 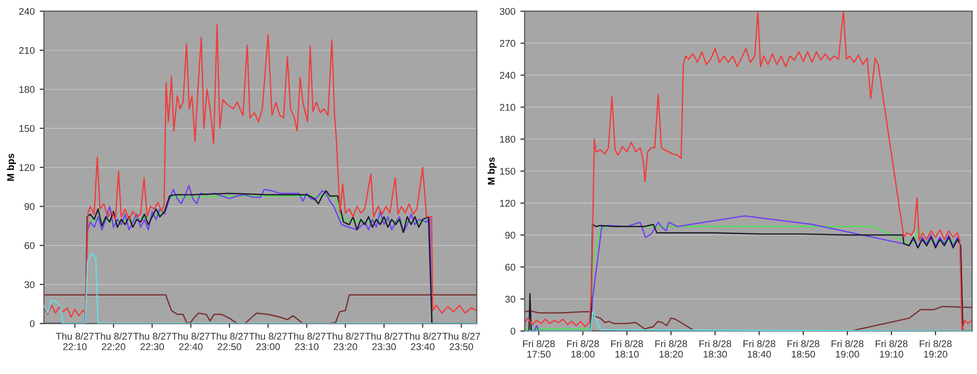 What do you see at coordinates (892, 349) in the screenshot?
I see `x-tick-label: Fri 8/28 19:10` at bounding box center [892, 349].